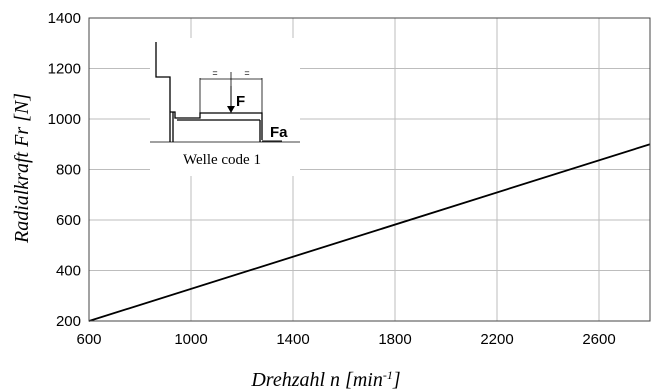 This screenshot has height=392, width=654. What do you see at coordinates (388, 375) in the screenshot?
I see `x-axis-title-superscript: -1` at bounding box center [388, 375].